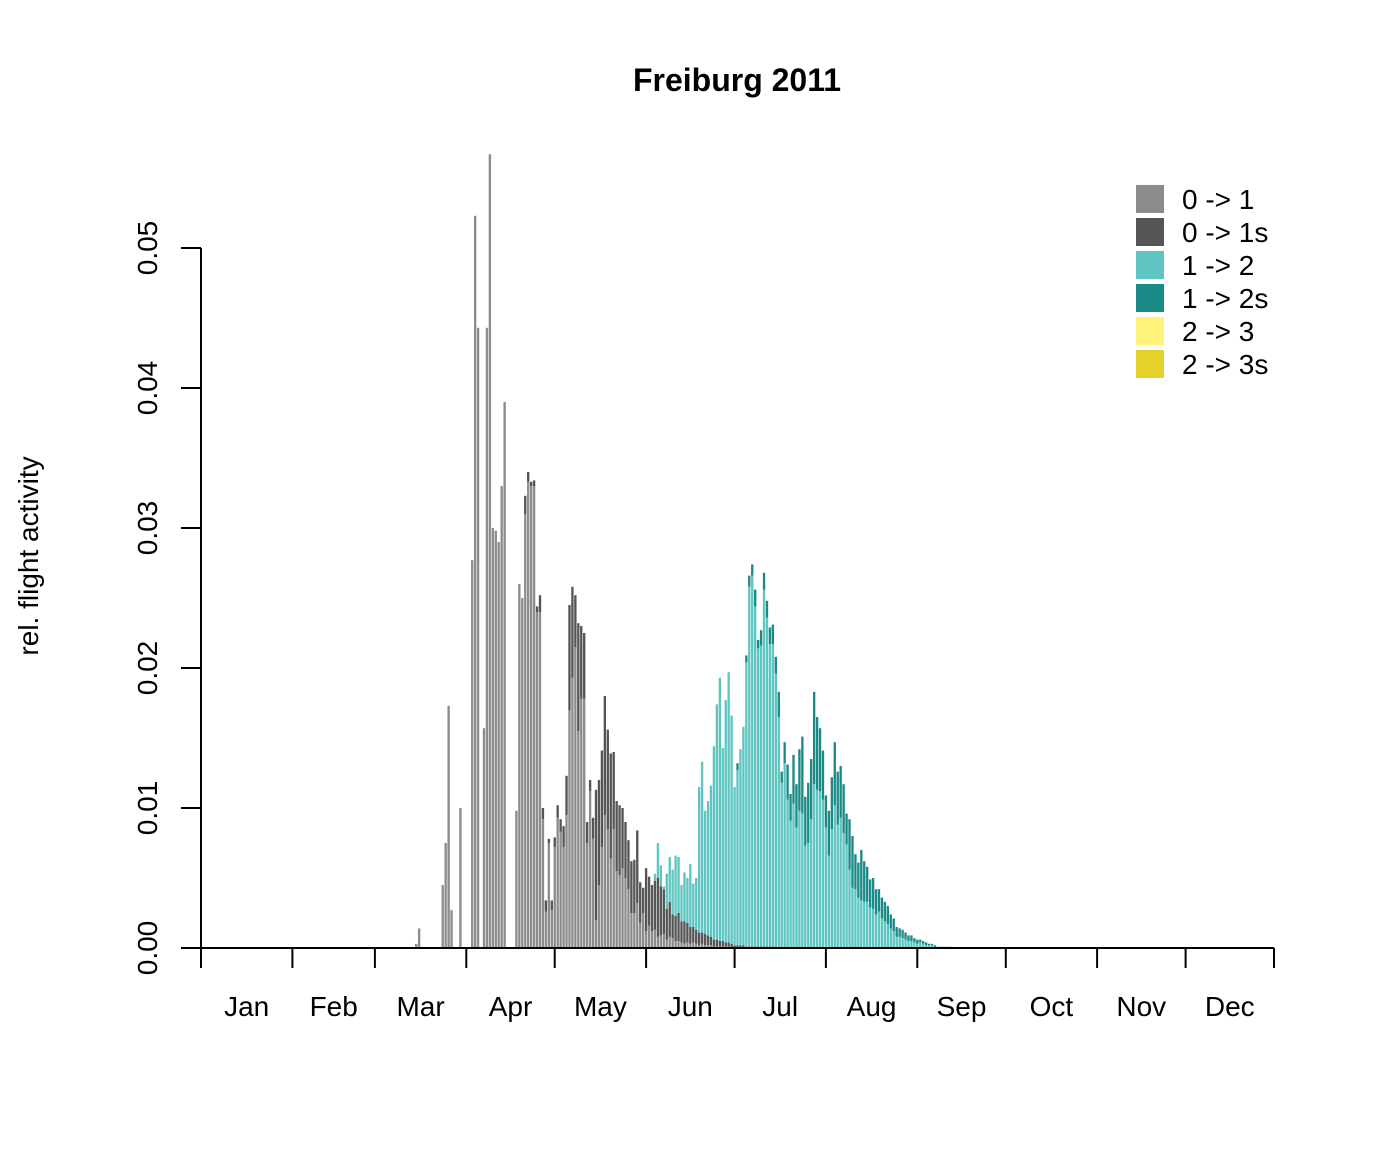 The width and height of the screenshot is (1400, 1152). What do you see at coordinates (1218, 331) in the screenshot?
I see `legend-label: 2 -> 3` at bounding box center [1218, 331].